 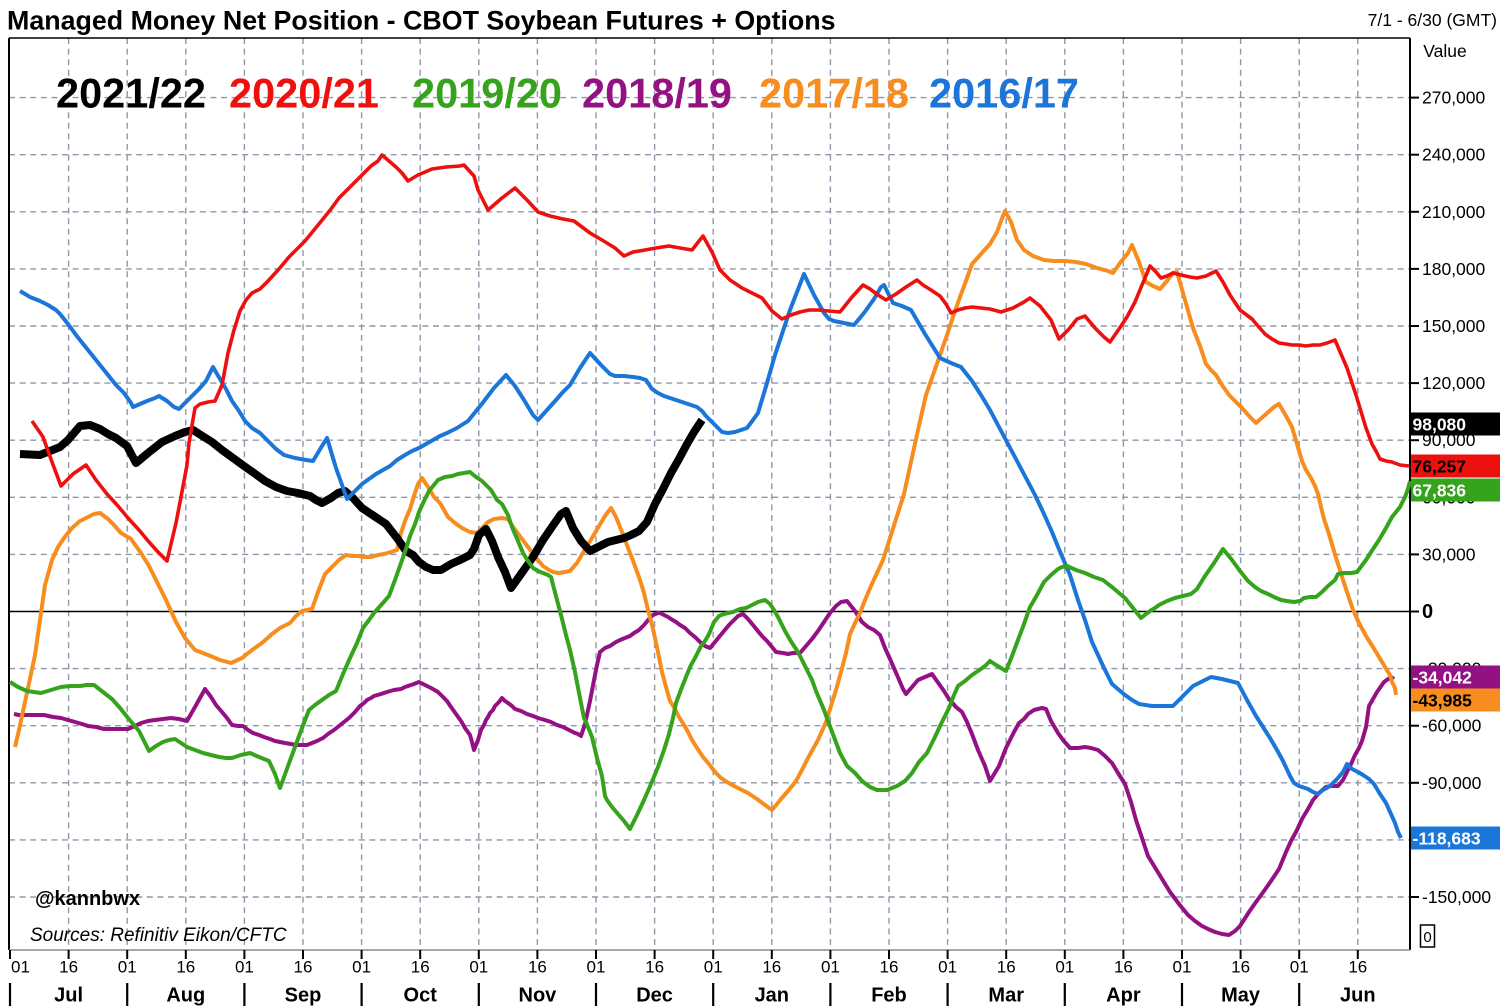 I want to click on svg-text: Apr, so click(x=1123, y=996).